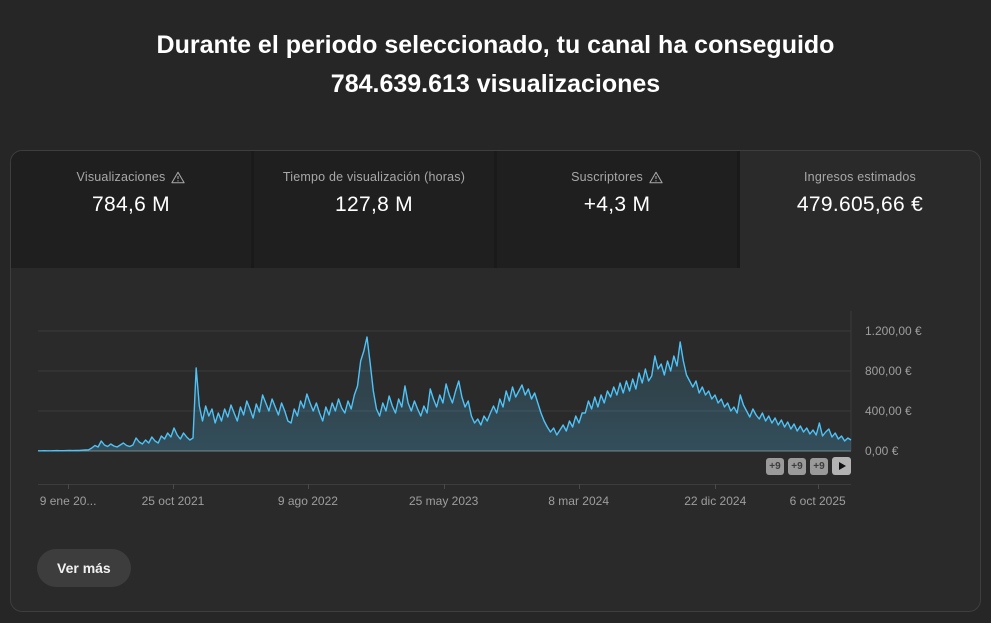 The width and height of the screenshot is (991, 623). I want to click on y-axis-label: 800,00 €, so click(888, 371).